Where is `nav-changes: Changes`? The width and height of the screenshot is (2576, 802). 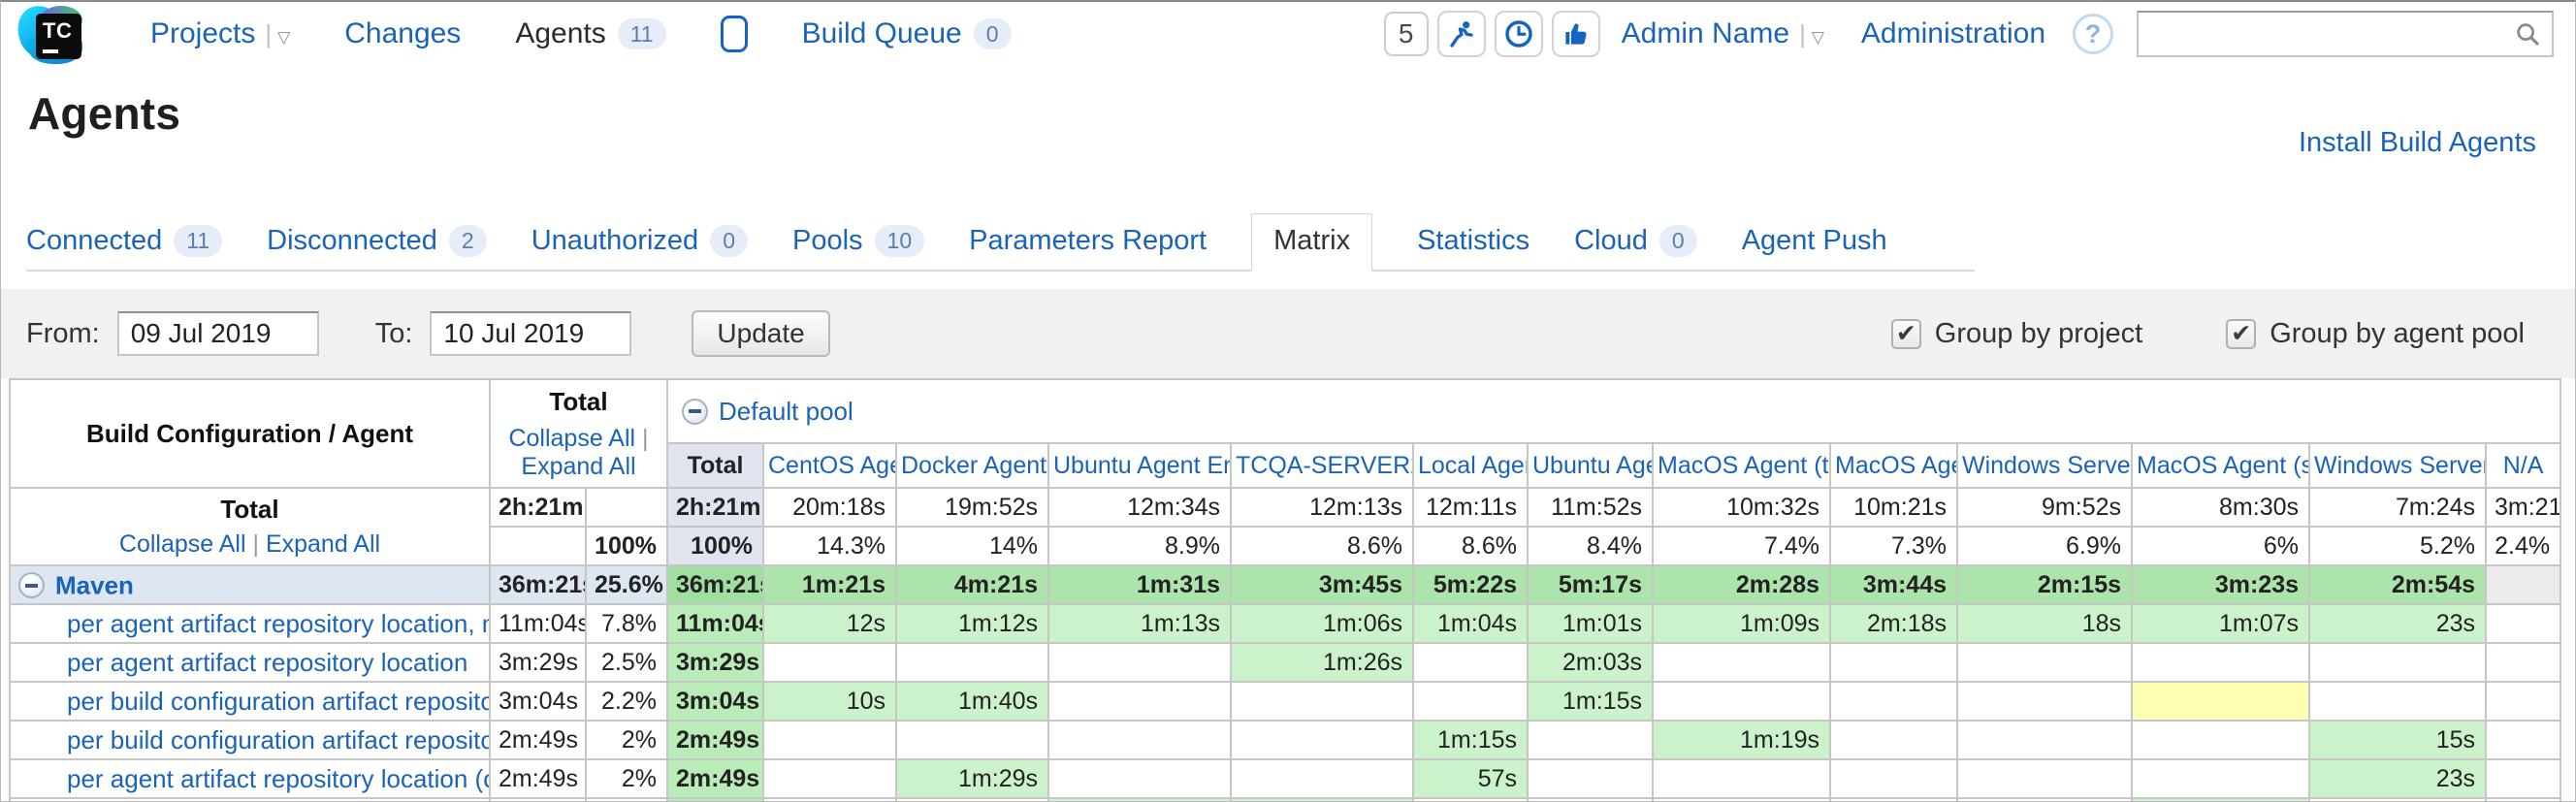
nav-changes: Changes is located at coordinates (402, 33).